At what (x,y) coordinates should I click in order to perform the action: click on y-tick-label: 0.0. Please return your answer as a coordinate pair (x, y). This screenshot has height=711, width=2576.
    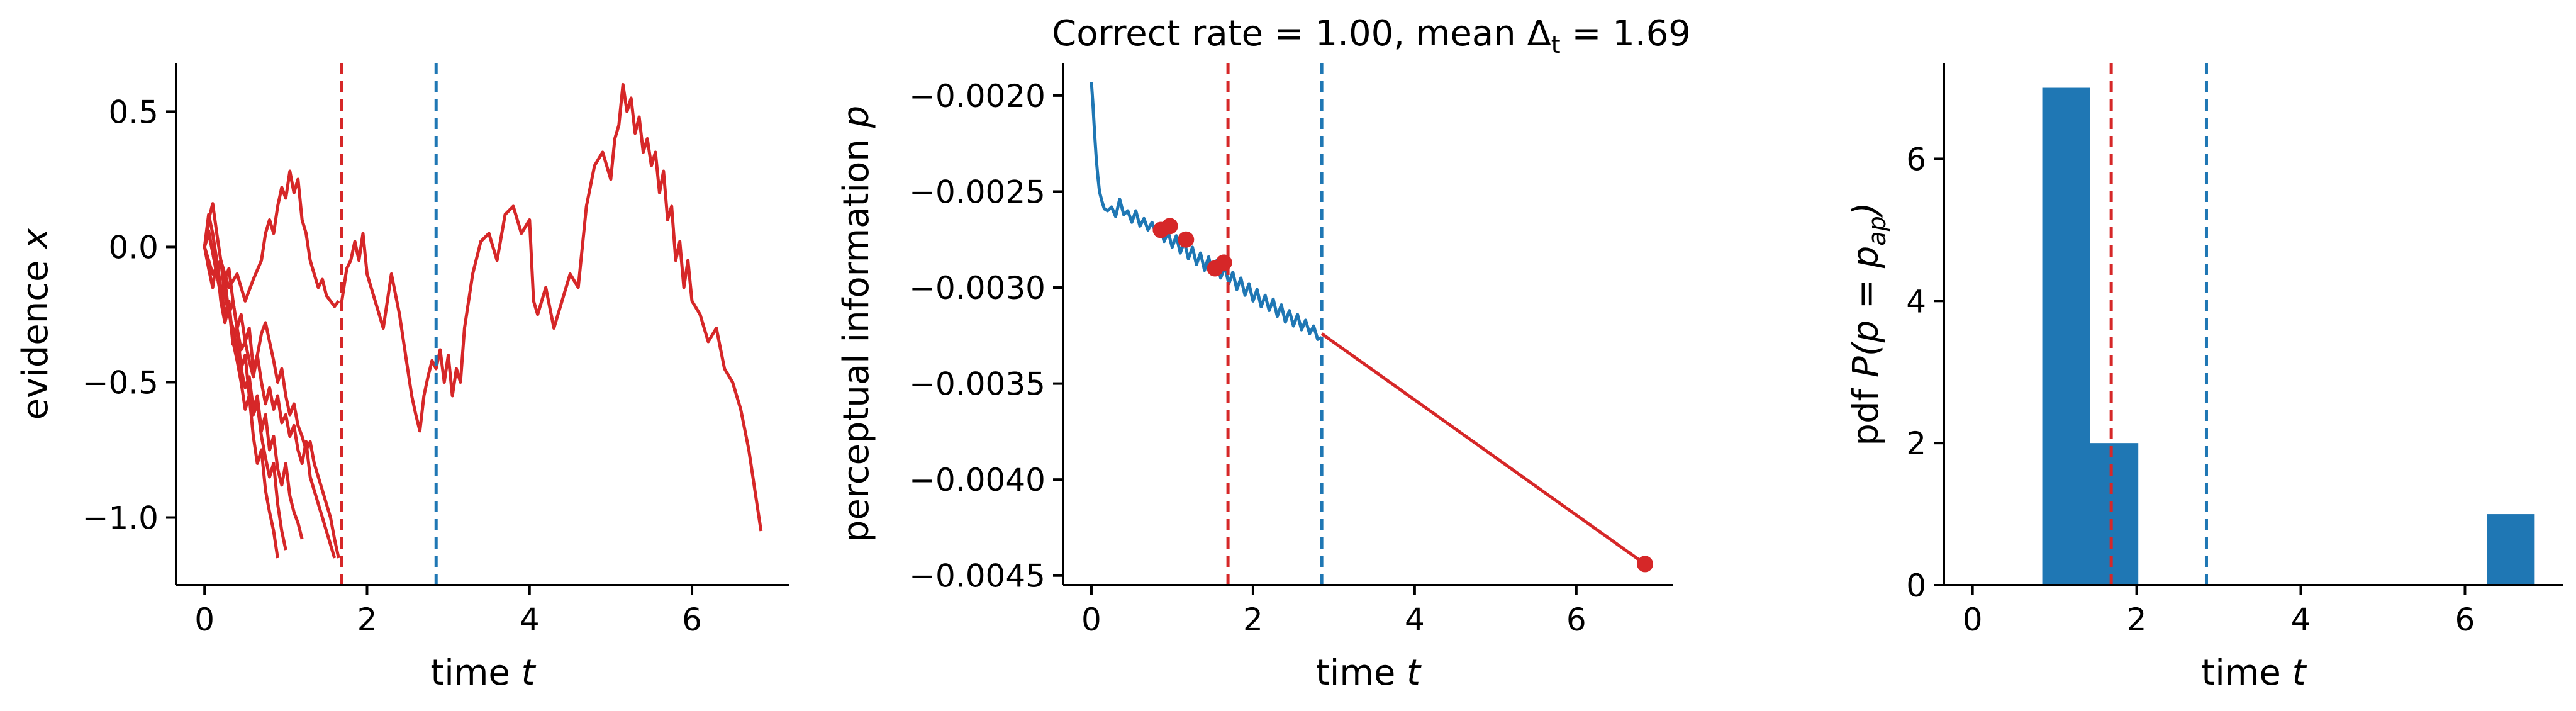
    Looking at the image, I should click on (133, 247).